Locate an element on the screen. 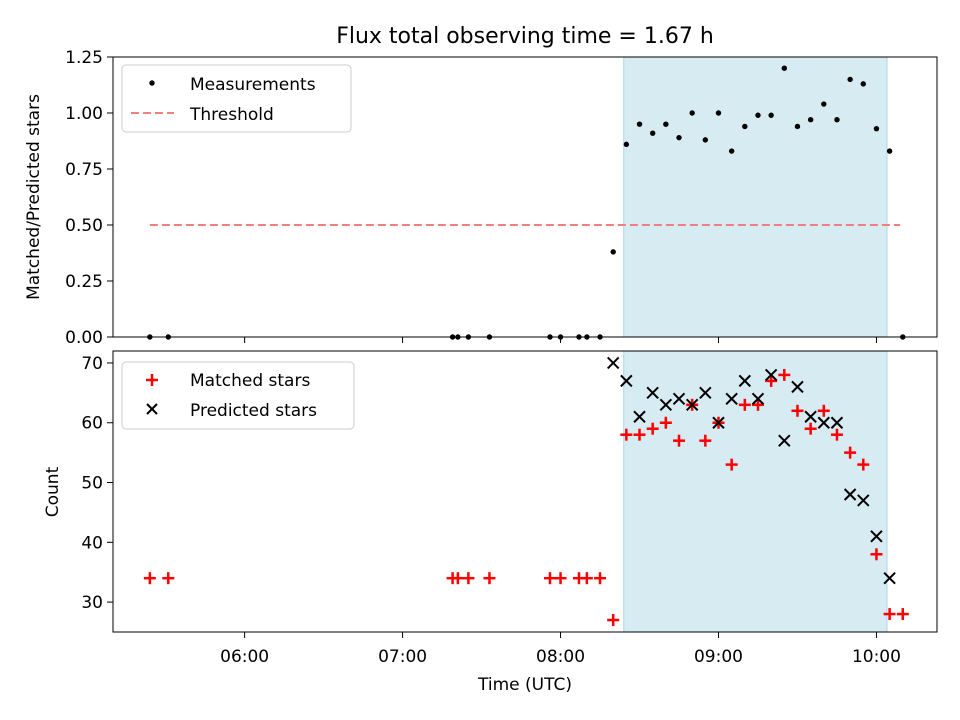 The image size is (960, 720). xtick-label: 09:00 is located at coordinates (718, 657).